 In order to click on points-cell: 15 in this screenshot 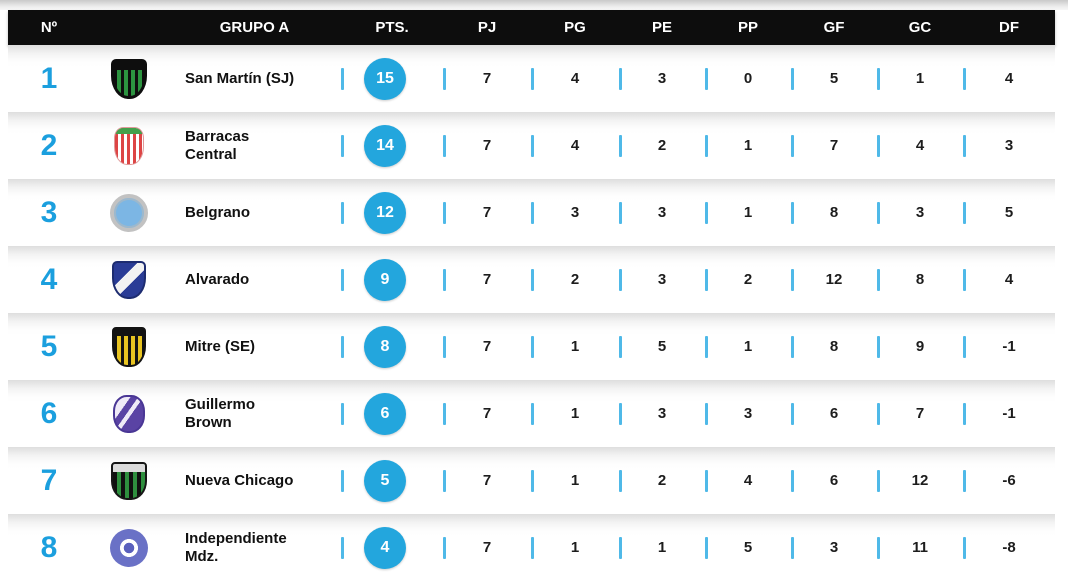, I will do `click(392, 78)`.